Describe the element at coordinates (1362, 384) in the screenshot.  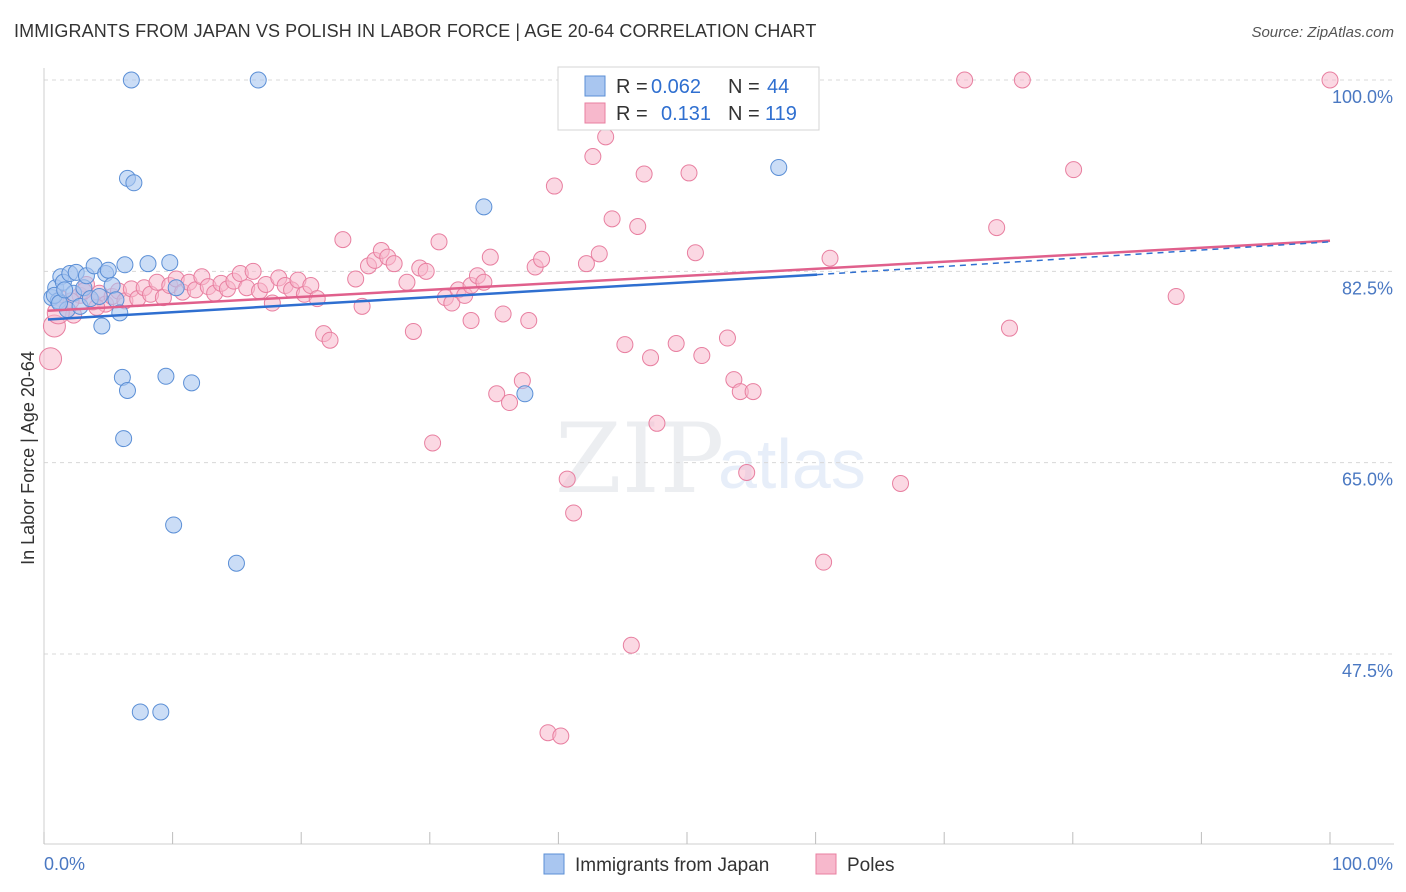
I see `y-axis-tick-labels: 47.5% 65.0% 82.5% 100.0%` at that location.